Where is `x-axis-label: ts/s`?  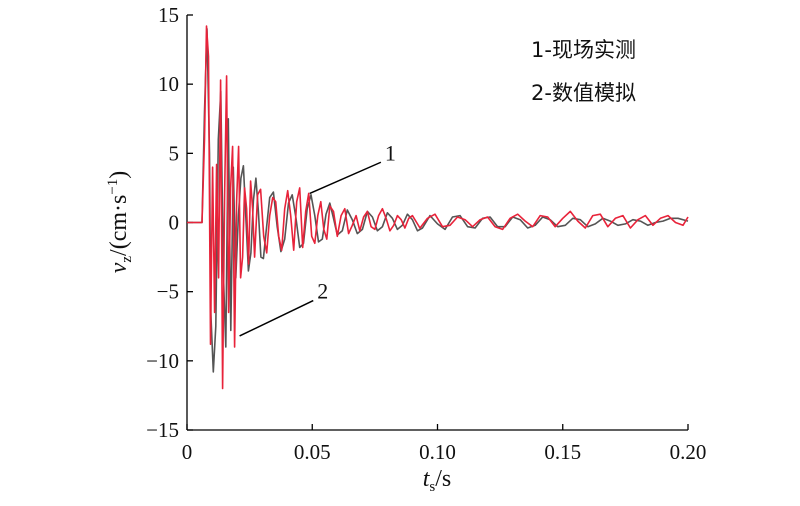 x-axis-label: ts/s is located at coordinates (437, 480).